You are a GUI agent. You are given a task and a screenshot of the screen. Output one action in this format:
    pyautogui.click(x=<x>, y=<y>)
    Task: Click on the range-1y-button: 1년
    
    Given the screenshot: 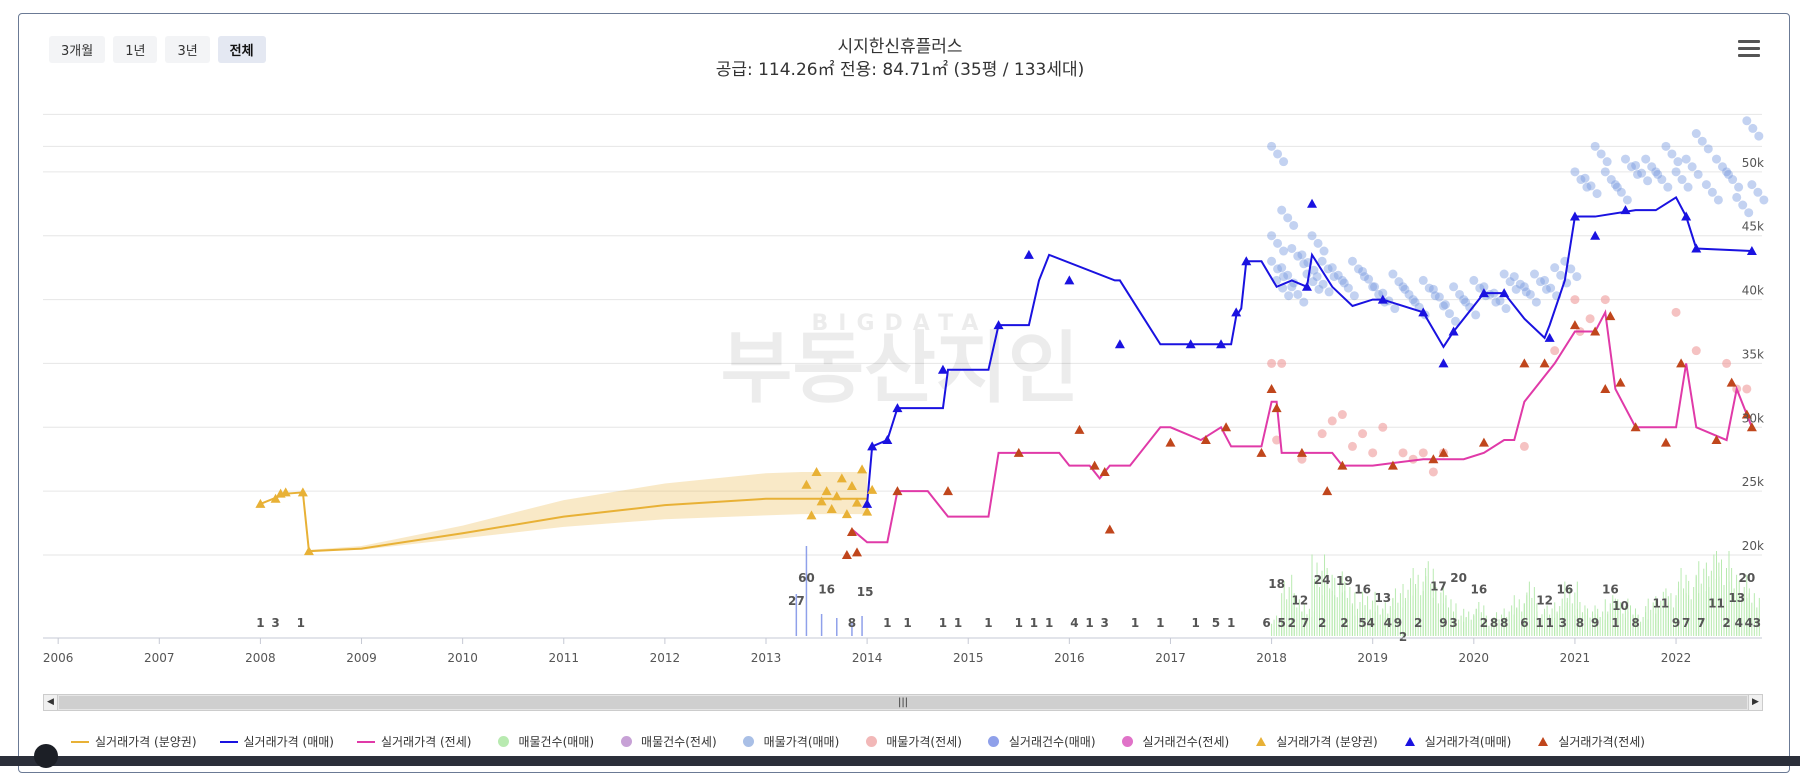 What is the action you would take?
    pyautogui.click(x=135, y=49)
    